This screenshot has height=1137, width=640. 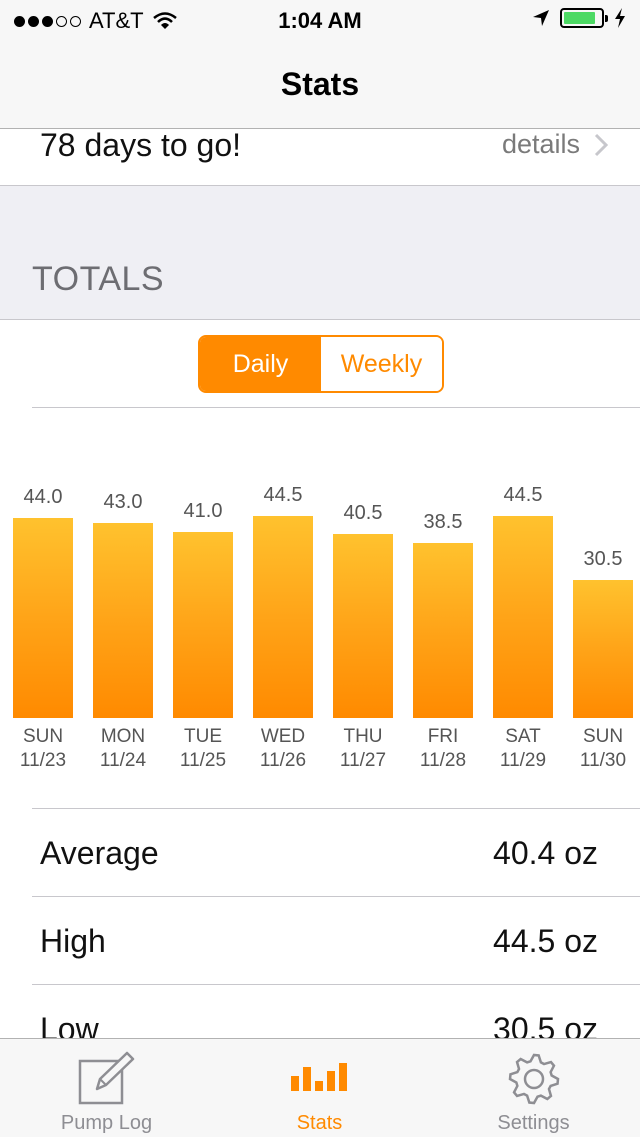 I want to click on day-label: WED, so click(x=283, y=736).